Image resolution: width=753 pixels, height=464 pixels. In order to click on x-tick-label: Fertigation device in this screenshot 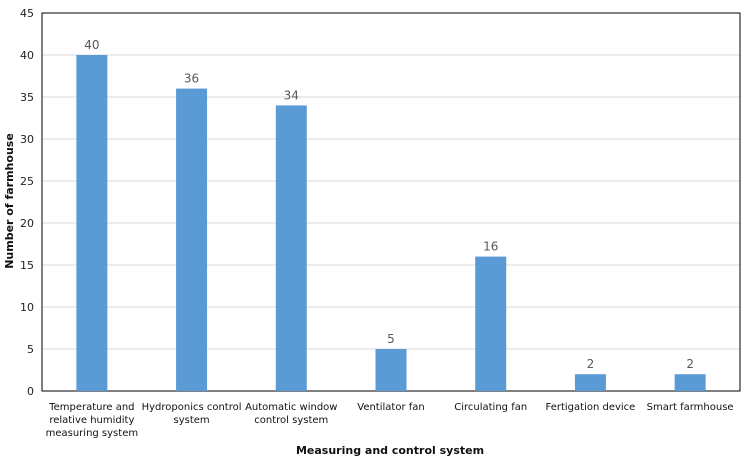, I will do `click(591, 407)`.